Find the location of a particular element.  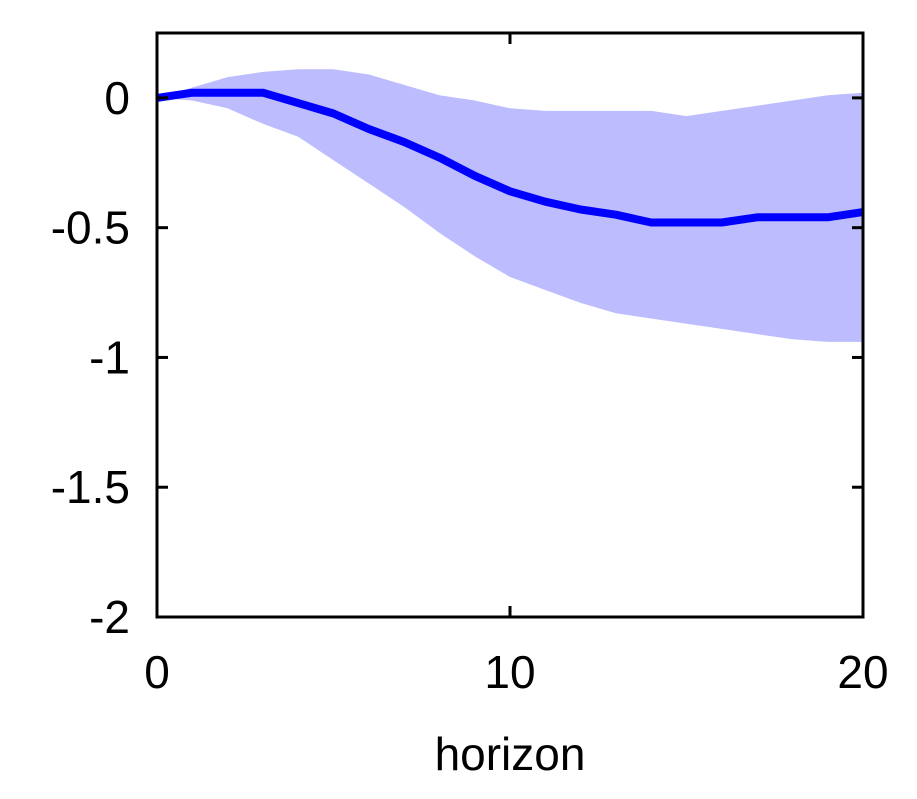

y-tick-label: -1.5 is located at coordinates (90, 487).